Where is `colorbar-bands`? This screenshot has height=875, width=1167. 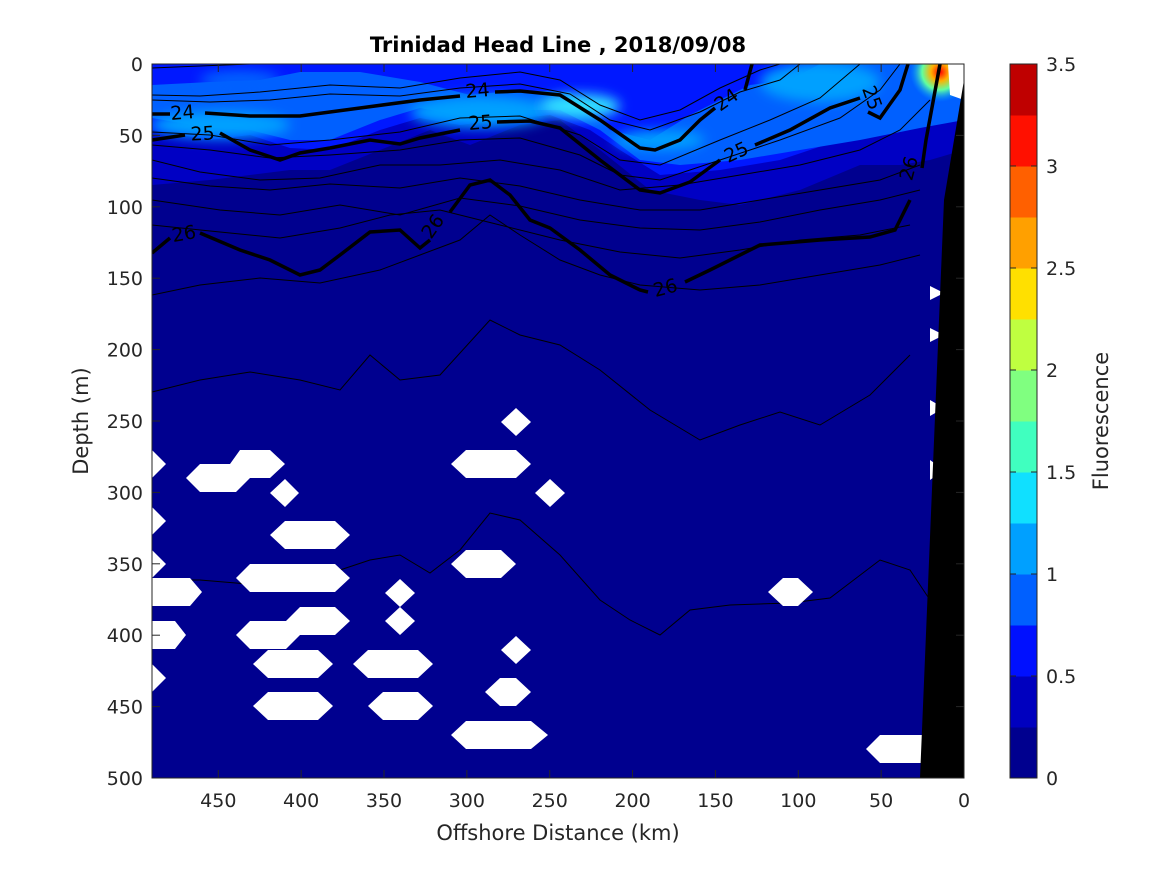
colorbar-bands is located at coordinates (1023, 421).